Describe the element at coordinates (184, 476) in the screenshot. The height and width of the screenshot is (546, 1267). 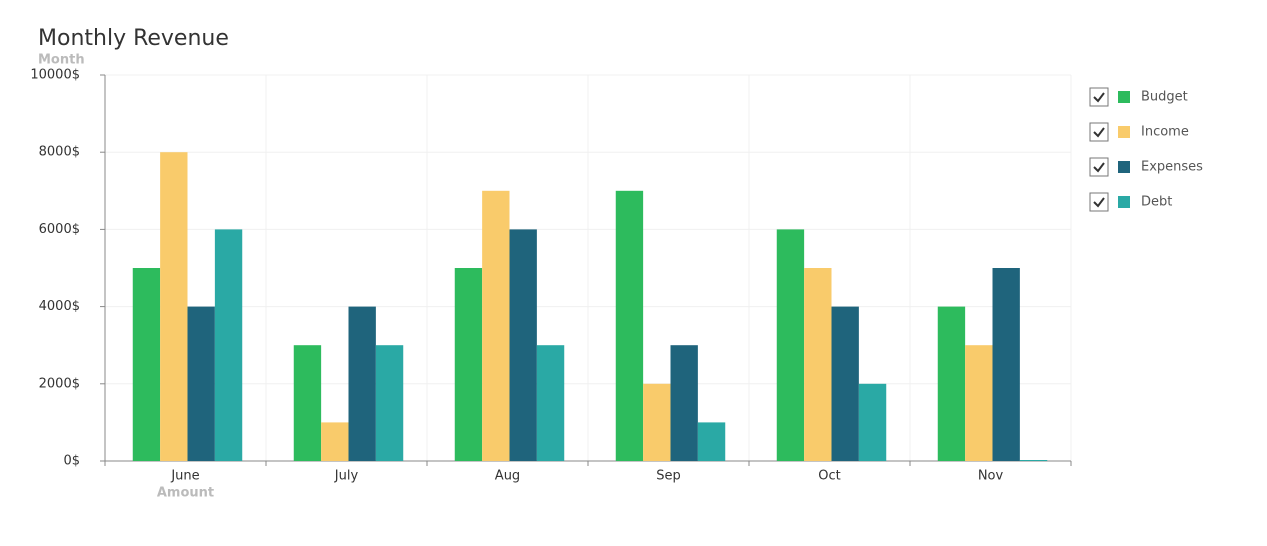
I see `x-tick-label: June` at that location.